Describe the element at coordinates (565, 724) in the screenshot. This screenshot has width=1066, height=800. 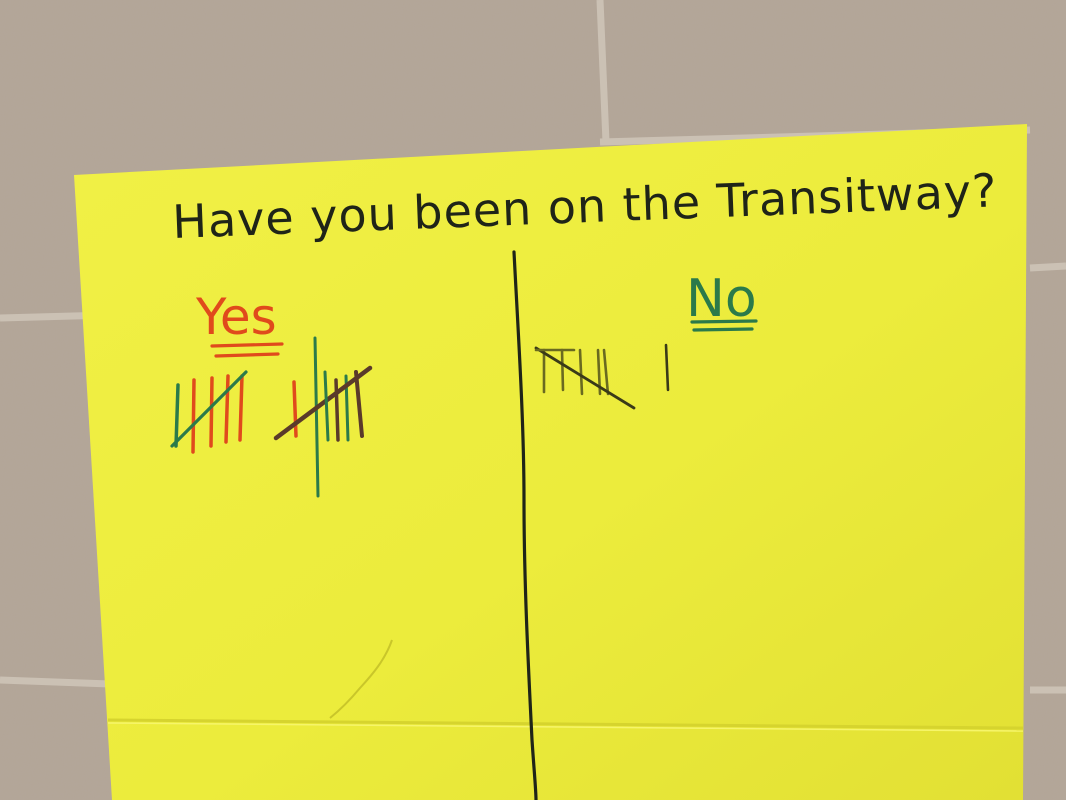
I see `paper-fold-crease` at that location.